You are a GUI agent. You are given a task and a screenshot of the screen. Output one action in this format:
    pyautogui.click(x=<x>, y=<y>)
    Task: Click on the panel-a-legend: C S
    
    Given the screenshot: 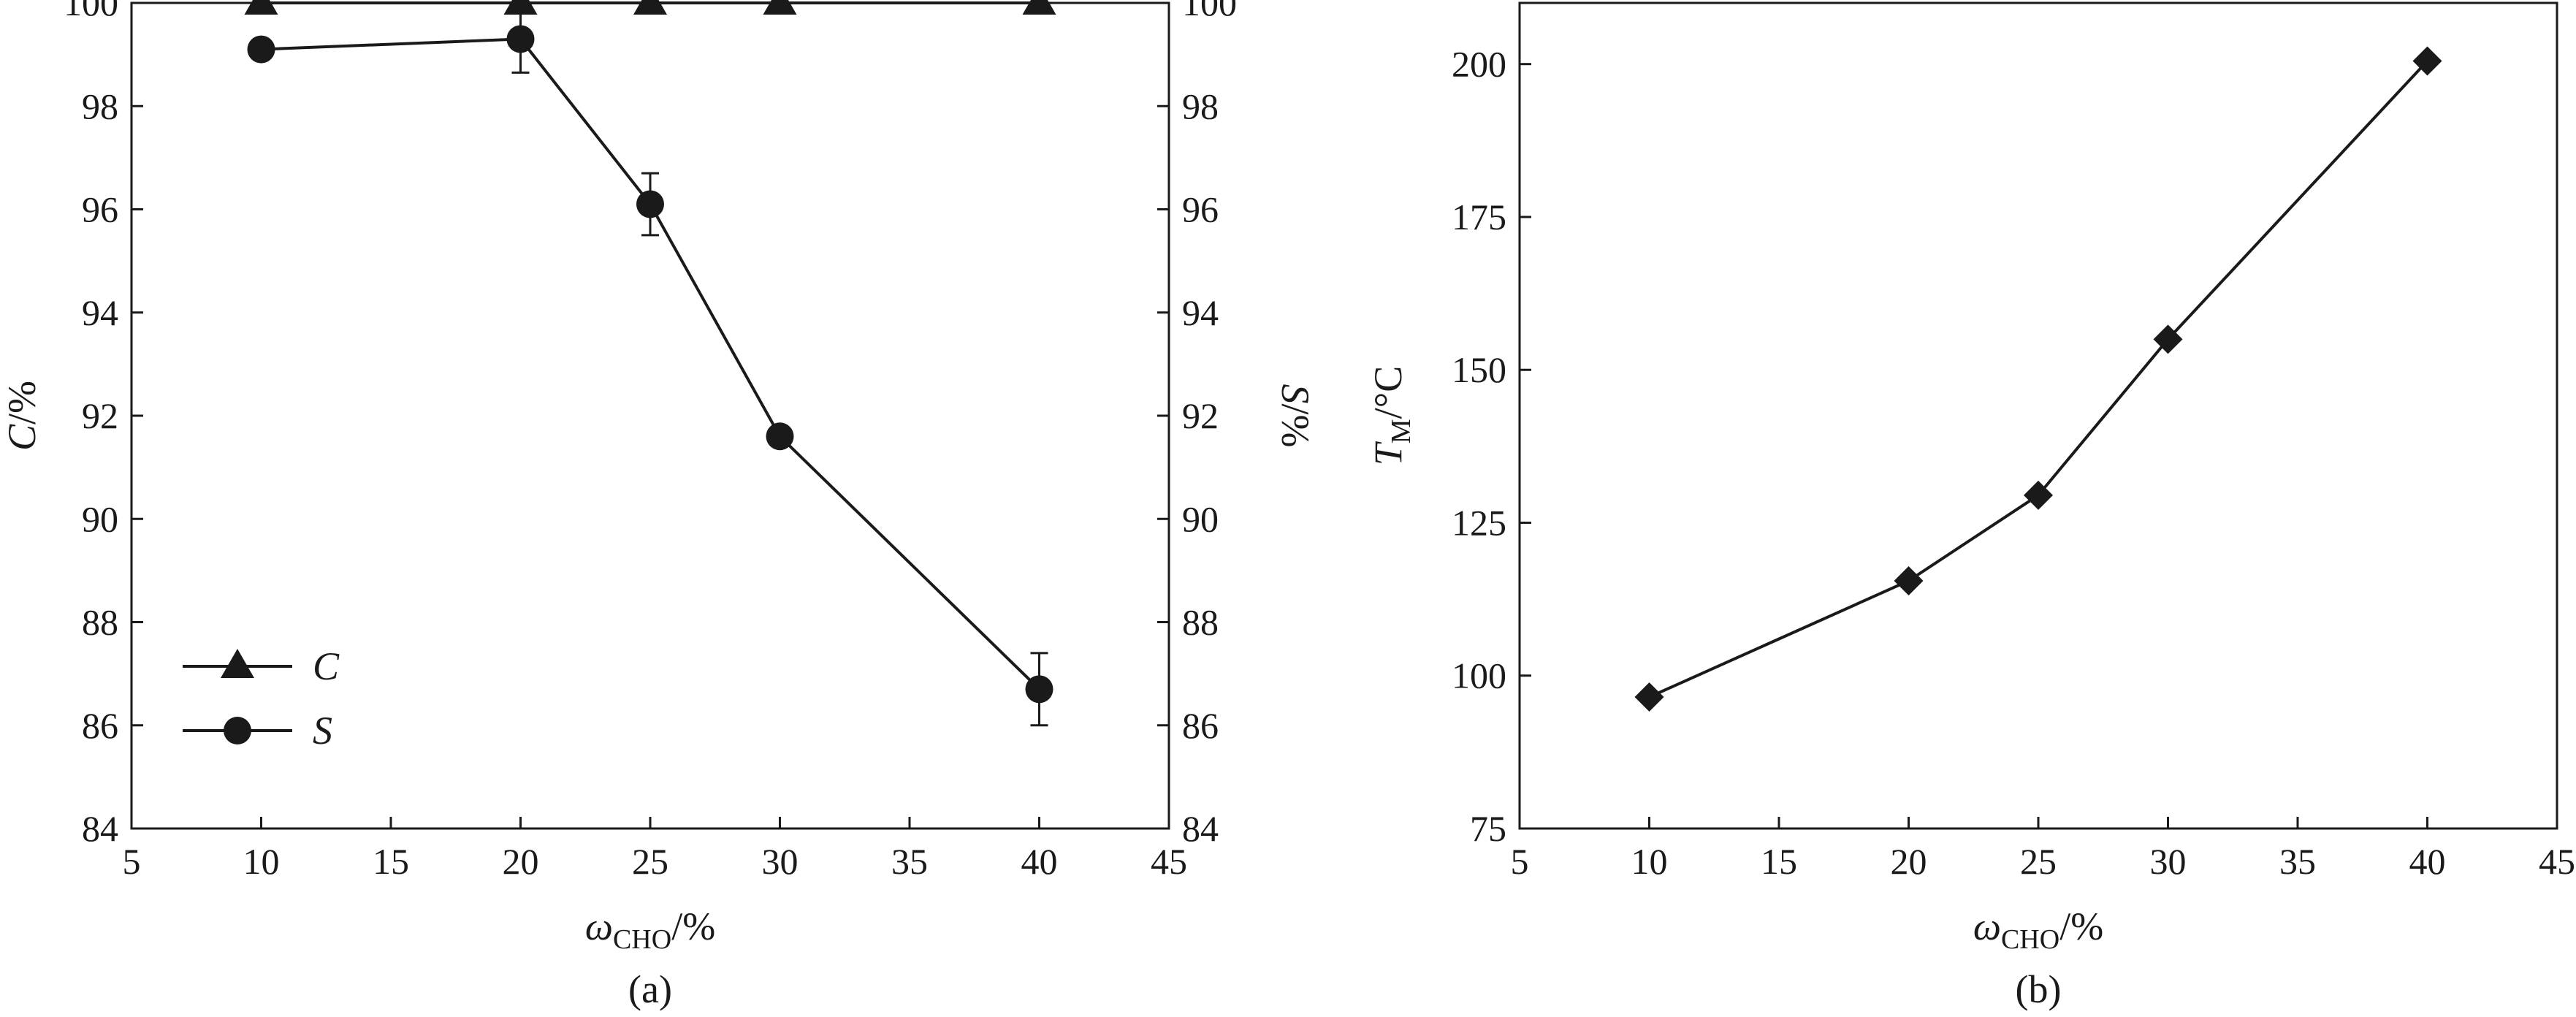 What is the action you would take?
    pyautogui.click(x=261, y=698)
    